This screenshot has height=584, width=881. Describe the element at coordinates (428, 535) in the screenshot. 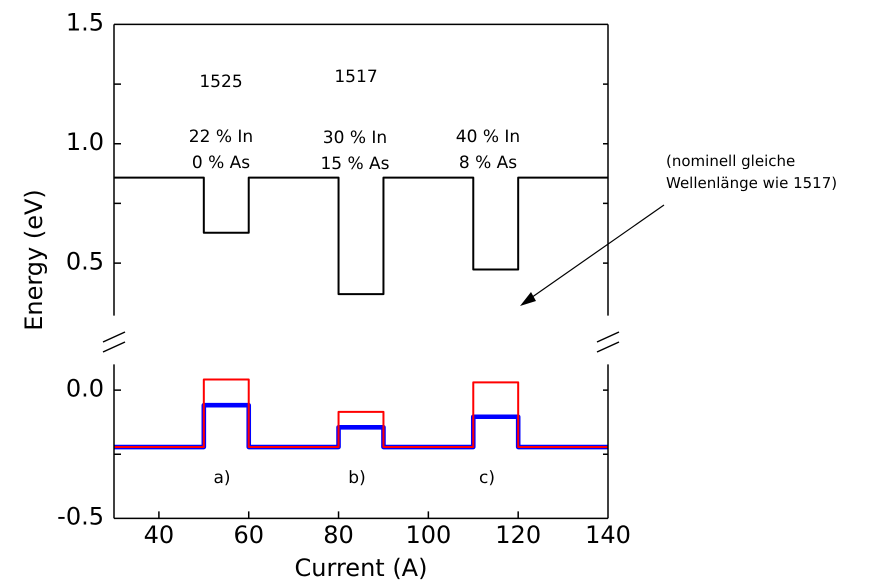

I see `x-tick-label: 100` at that location.